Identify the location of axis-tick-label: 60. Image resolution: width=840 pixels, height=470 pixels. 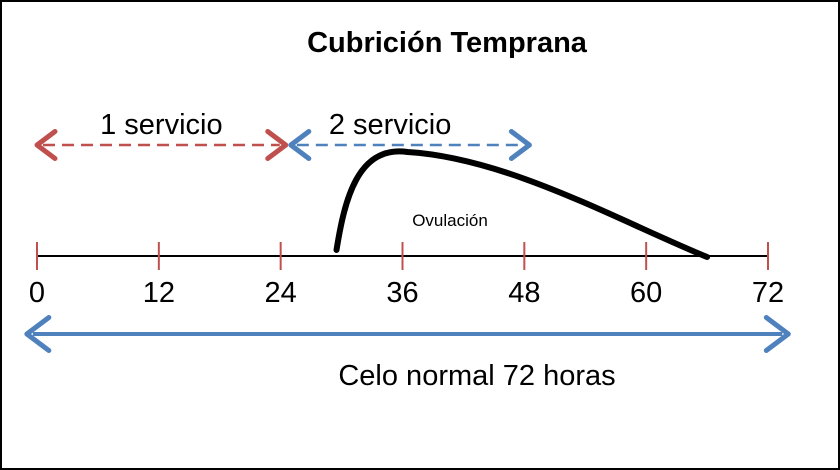
(646, 293).